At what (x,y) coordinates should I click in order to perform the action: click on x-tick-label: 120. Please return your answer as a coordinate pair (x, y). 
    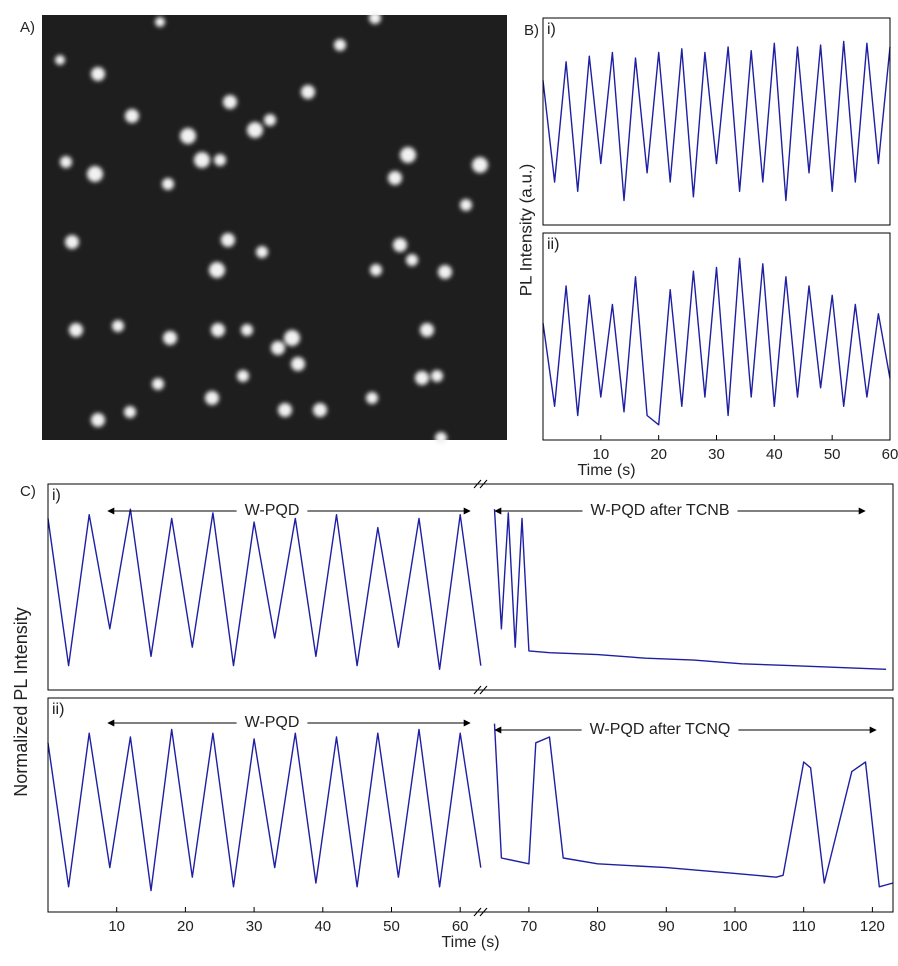
    Looking at the image, I should click on (872, 926).